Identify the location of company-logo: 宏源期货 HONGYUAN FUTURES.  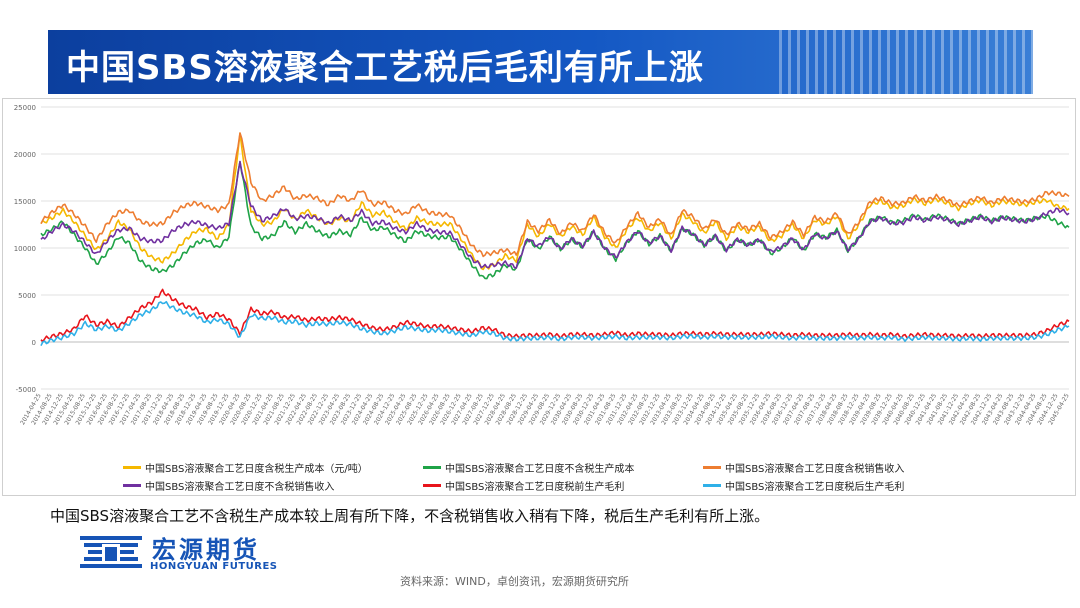
(195, 553).